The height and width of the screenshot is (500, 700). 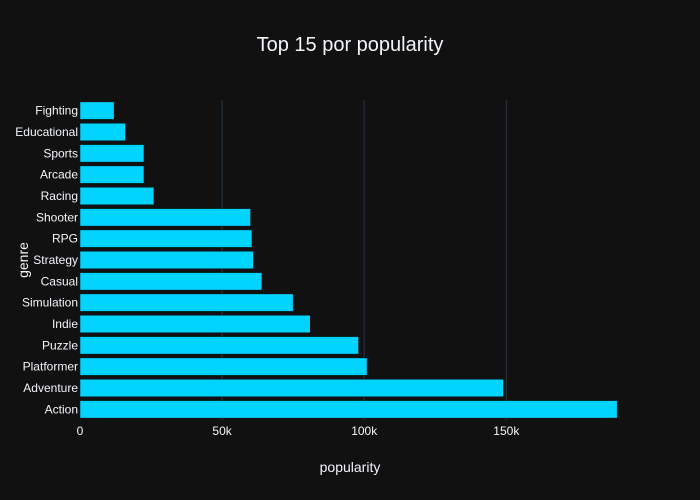 I want to click on y-tick-label: Racing, so click(x=59, y=196).